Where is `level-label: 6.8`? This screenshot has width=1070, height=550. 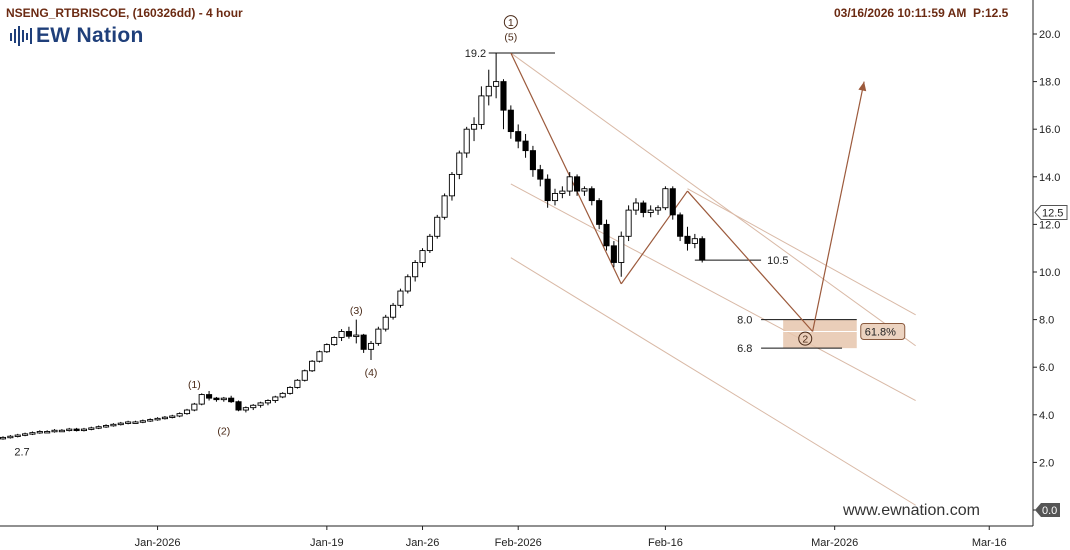
level-label: 6.8 is located at coordinates (744, 349).